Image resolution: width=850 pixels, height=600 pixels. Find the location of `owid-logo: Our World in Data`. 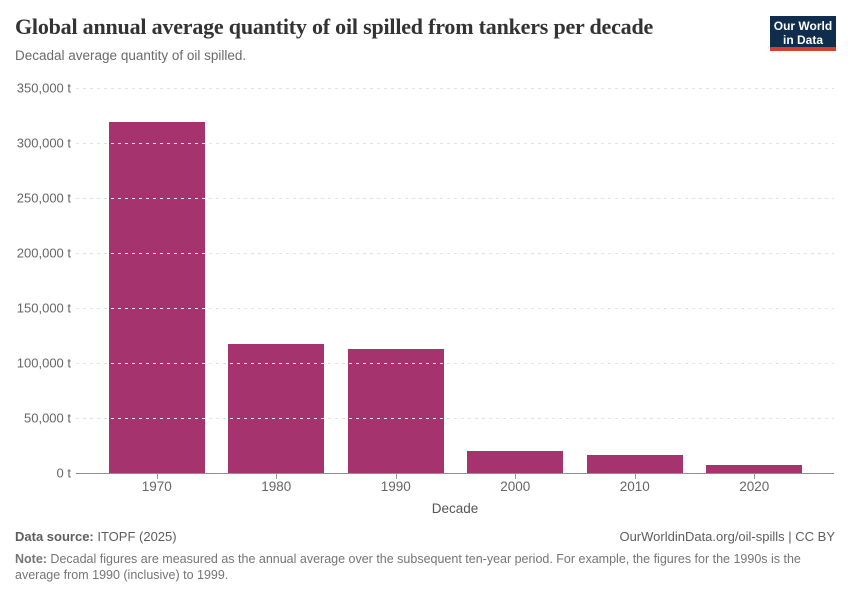

owid-logo: Our World in Data is located at coordinates (803, 33).